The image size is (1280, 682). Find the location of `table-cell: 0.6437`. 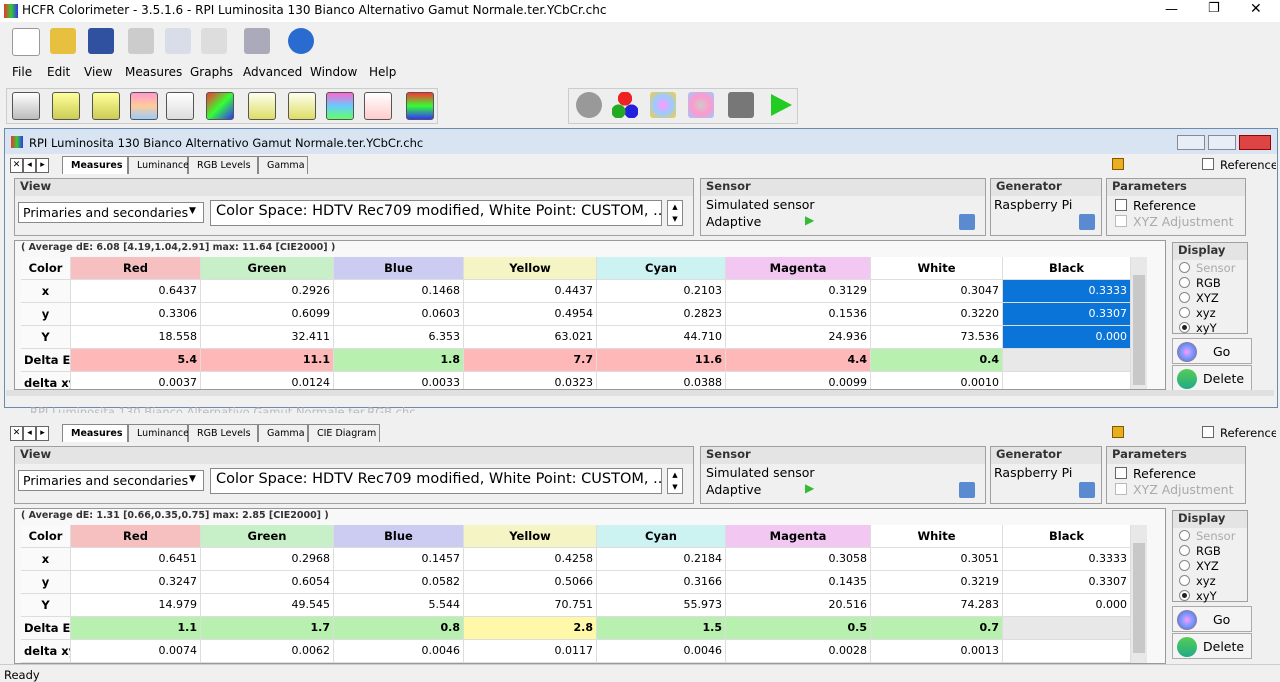

table-cell: 0.6437 is located at coordinates (136, 291).